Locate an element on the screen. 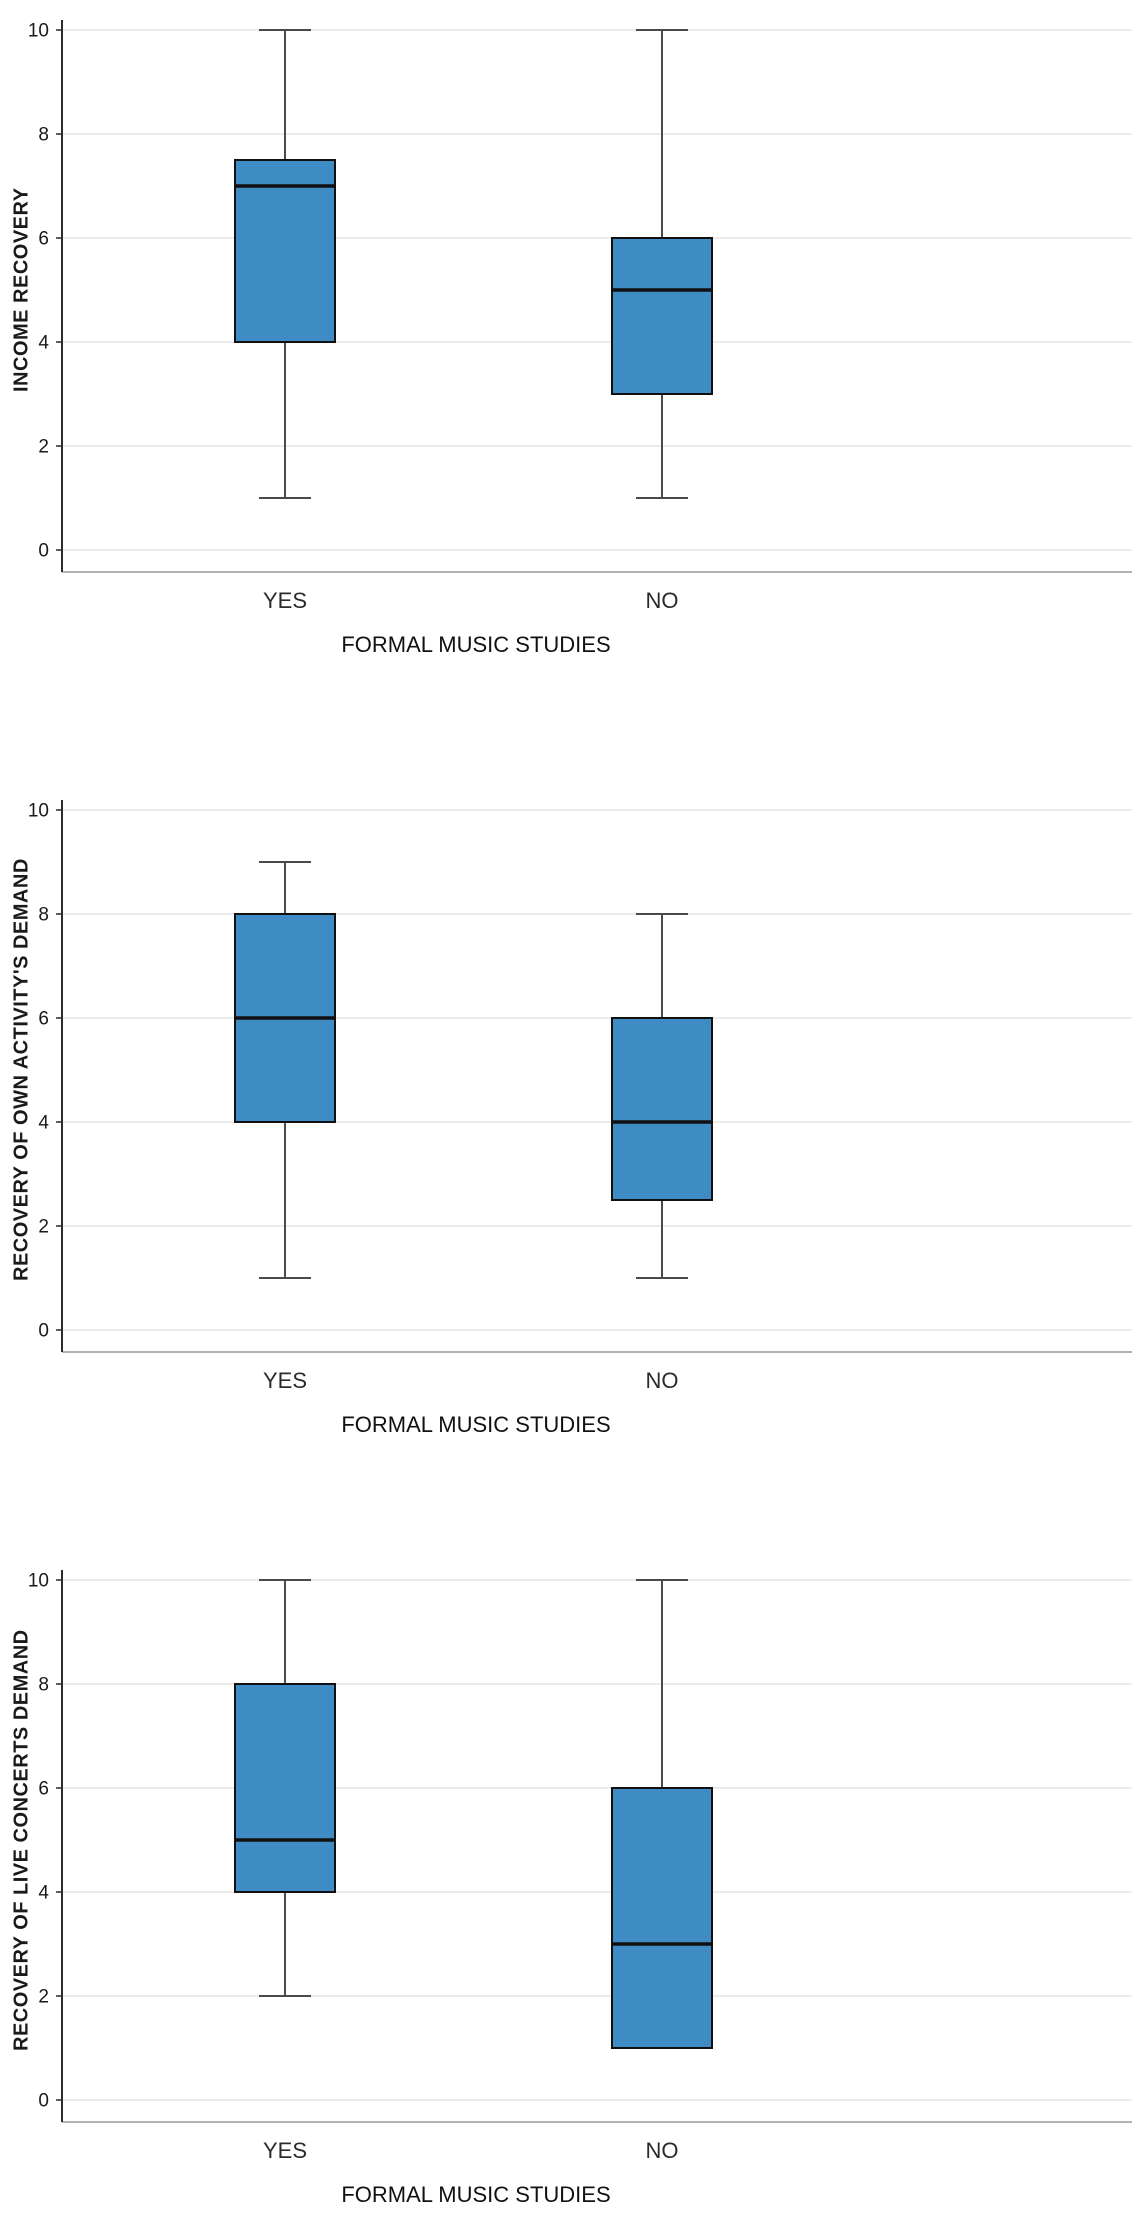 The height and width of the screenshot is (2224, 1144). y-axis-title: RECOVERY OF LIVE CONCERTS DEMAND is located at coordinates (21, 1840).